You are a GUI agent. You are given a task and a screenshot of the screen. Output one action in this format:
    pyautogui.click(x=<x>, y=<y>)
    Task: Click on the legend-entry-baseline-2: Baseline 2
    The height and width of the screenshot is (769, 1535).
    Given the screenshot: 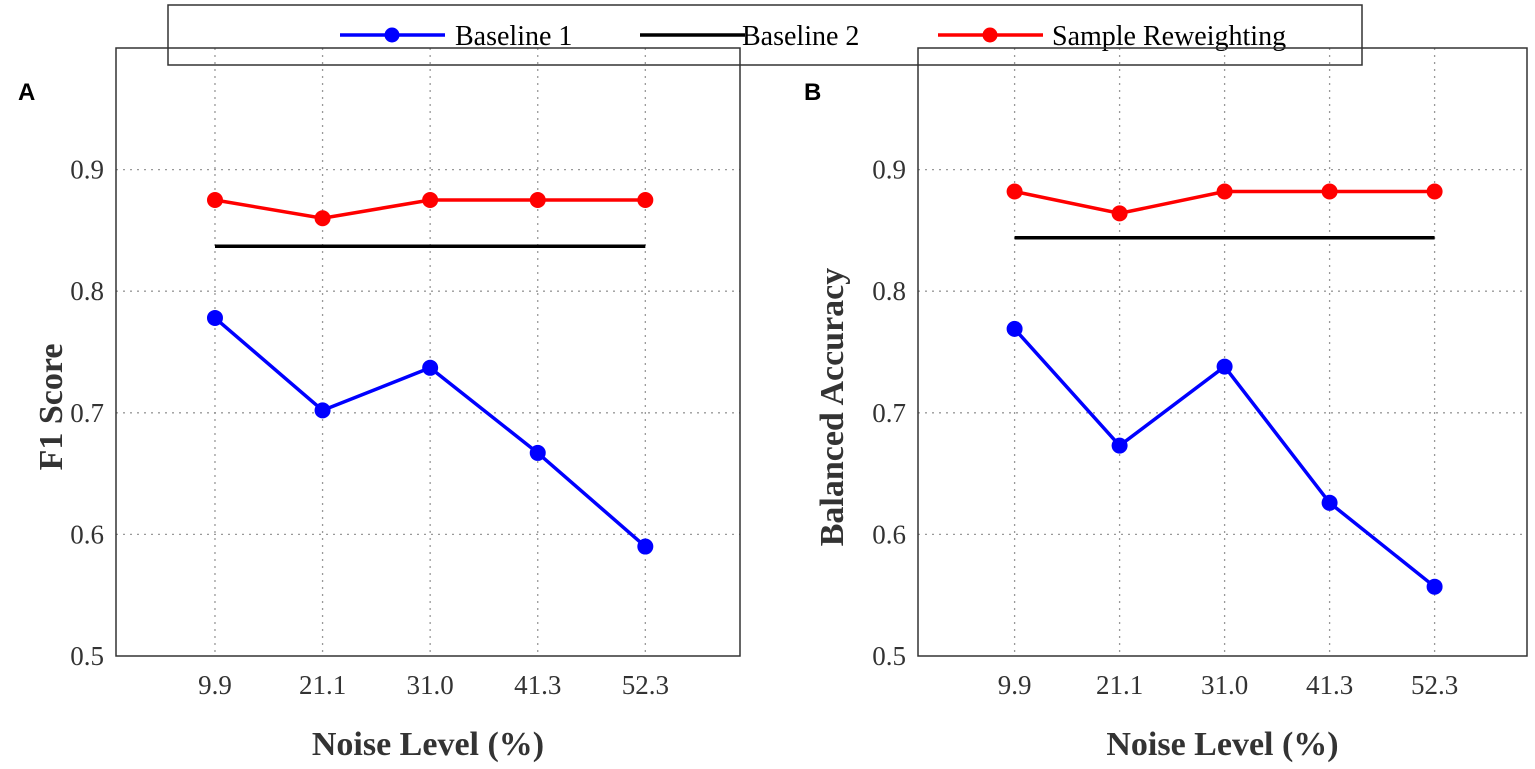 What is the action you would take?
    pyautogui.click(x=749, y=36)
    